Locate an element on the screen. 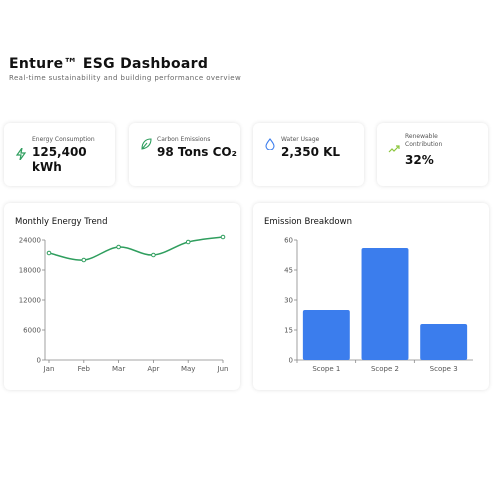 Image resolution: width=500 pixels, height=500 pixels. leaf-icon is located at coordinates (146, 144).